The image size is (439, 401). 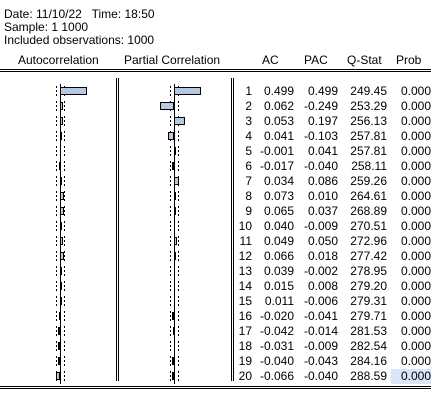 What do you see at coordinates (219, 121) in the screenshot?
I see `table-row: 3 0.053 0.197 256.13 0.000` at bounding box center [219, 121].